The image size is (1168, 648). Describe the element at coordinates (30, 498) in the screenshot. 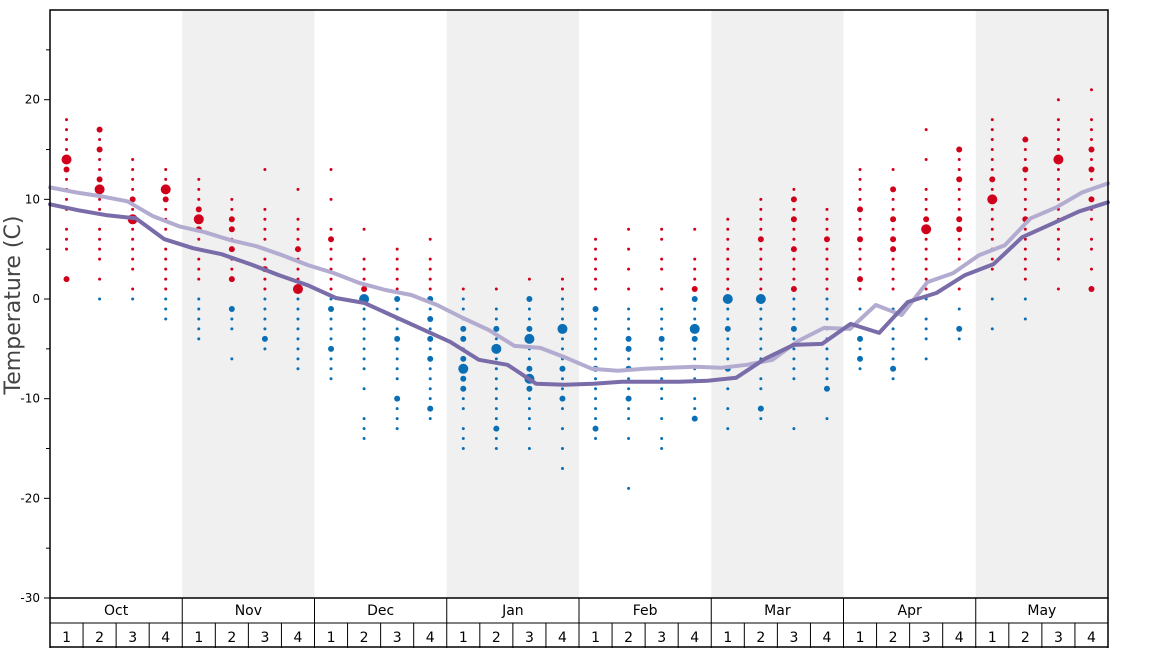

I see `y-tick-label: -20` at that location.